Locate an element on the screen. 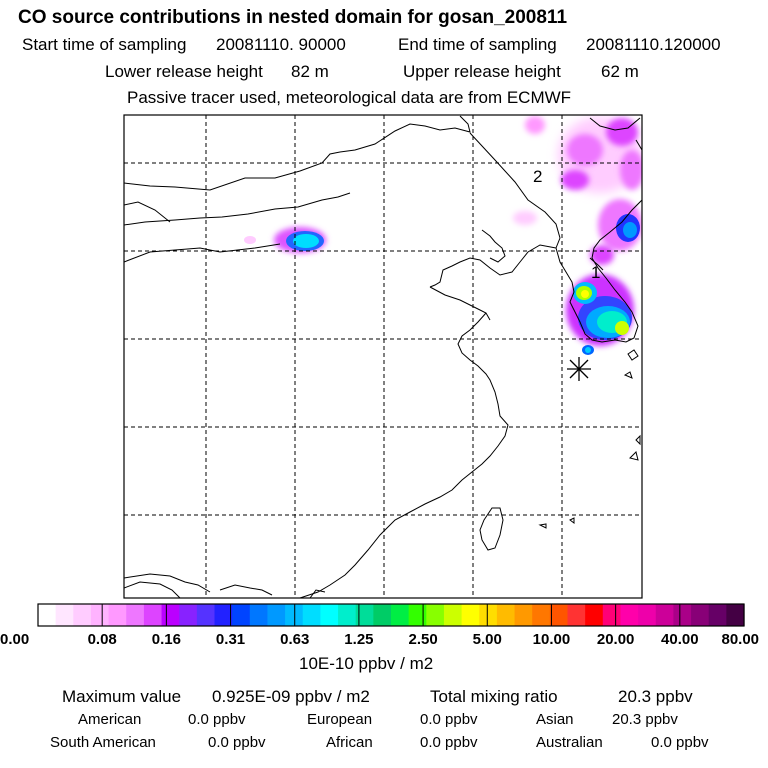  region-value-european: 0.0 ppbv is located at coordinates (449, 719).